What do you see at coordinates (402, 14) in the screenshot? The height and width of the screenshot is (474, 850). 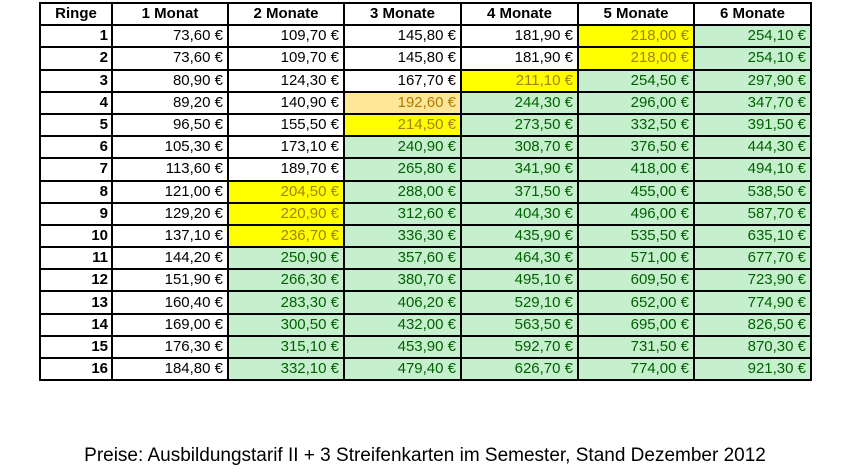 I see `header-3-monate: 3 Monate` at bounding box center [402, 14].